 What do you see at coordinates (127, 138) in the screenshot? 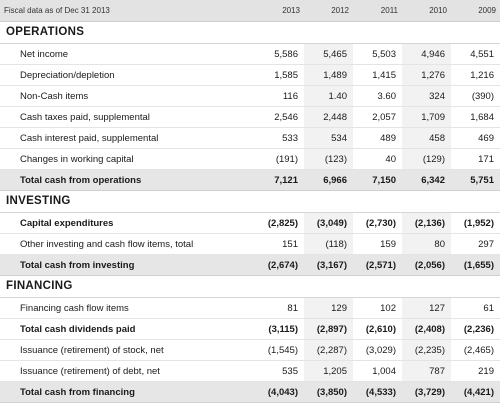
I see `row-label: Cash interest paid, supplemental` at bounding box center [127, 138].